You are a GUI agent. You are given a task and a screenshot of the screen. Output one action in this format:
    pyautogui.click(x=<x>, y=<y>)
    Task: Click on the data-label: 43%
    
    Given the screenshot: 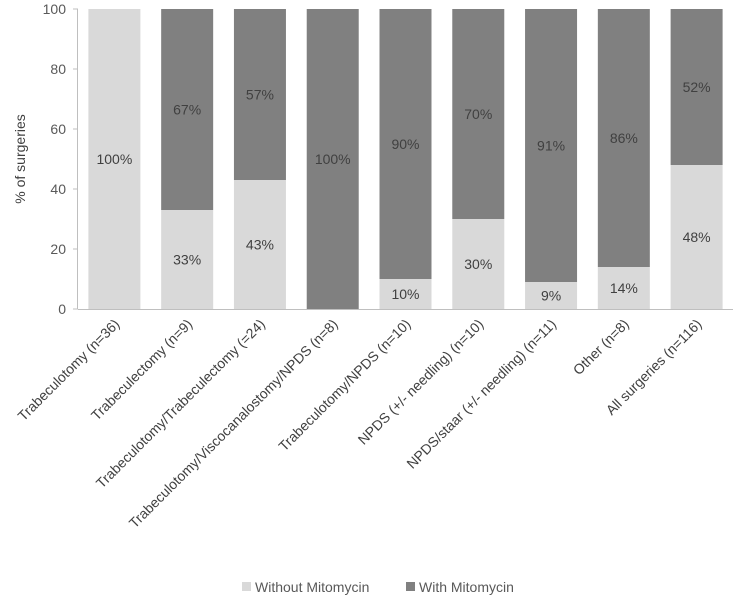 What is the action you would take?
    pyautogui.click(x=260, y=245)
    